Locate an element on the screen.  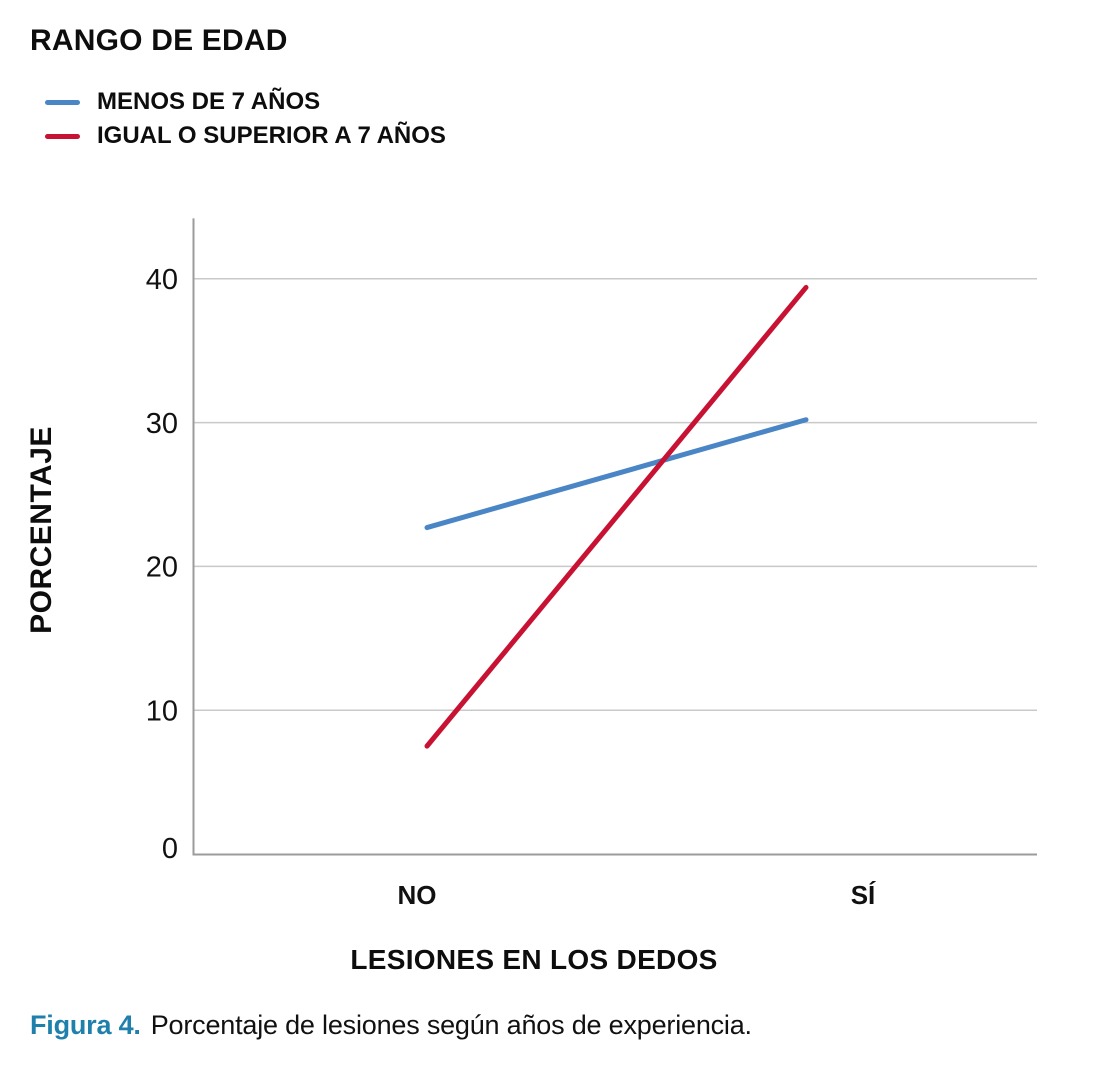
y-tick-label-10: 10 is located at coordinates (162, 711).